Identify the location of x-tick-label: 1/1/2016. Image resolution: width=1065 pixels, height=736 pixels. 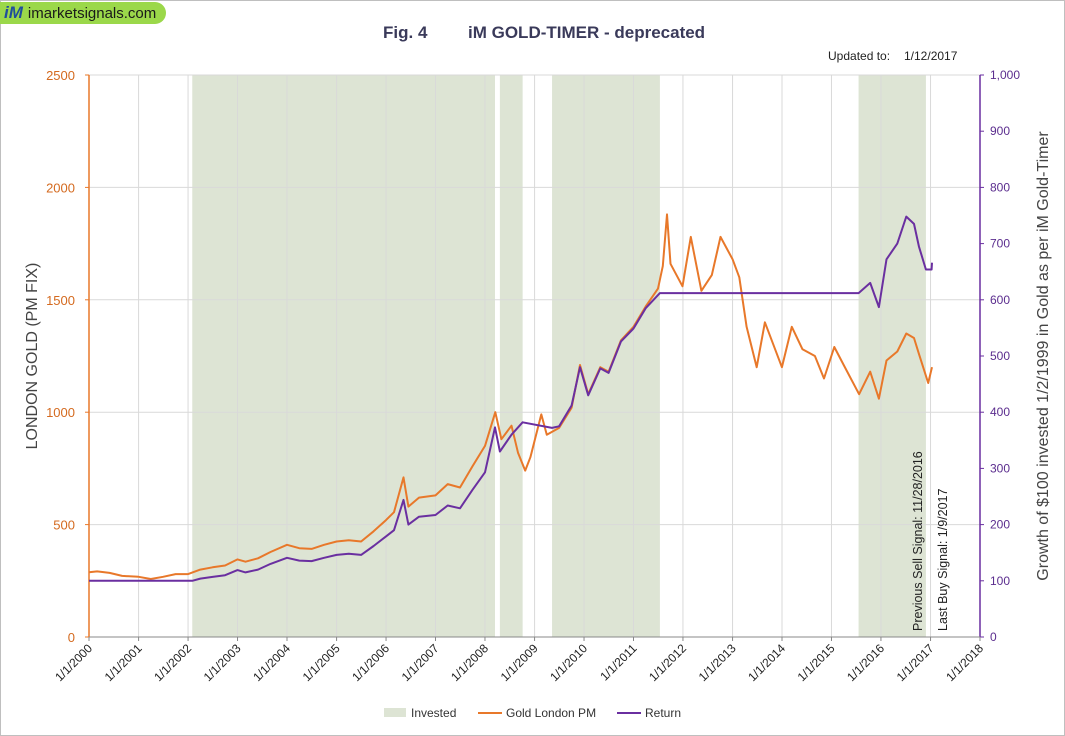
(865, 662).